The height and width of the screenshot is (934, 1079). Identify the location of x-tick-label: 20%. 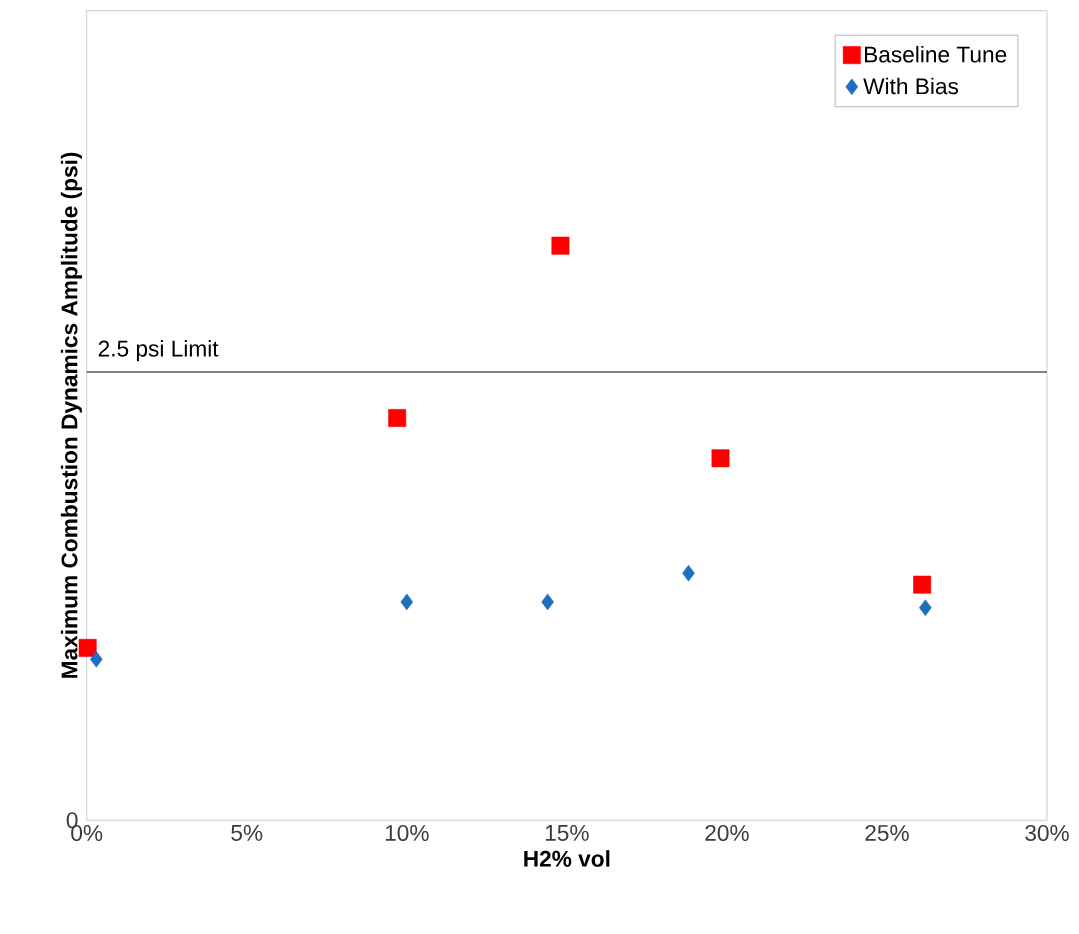
(727, 833).